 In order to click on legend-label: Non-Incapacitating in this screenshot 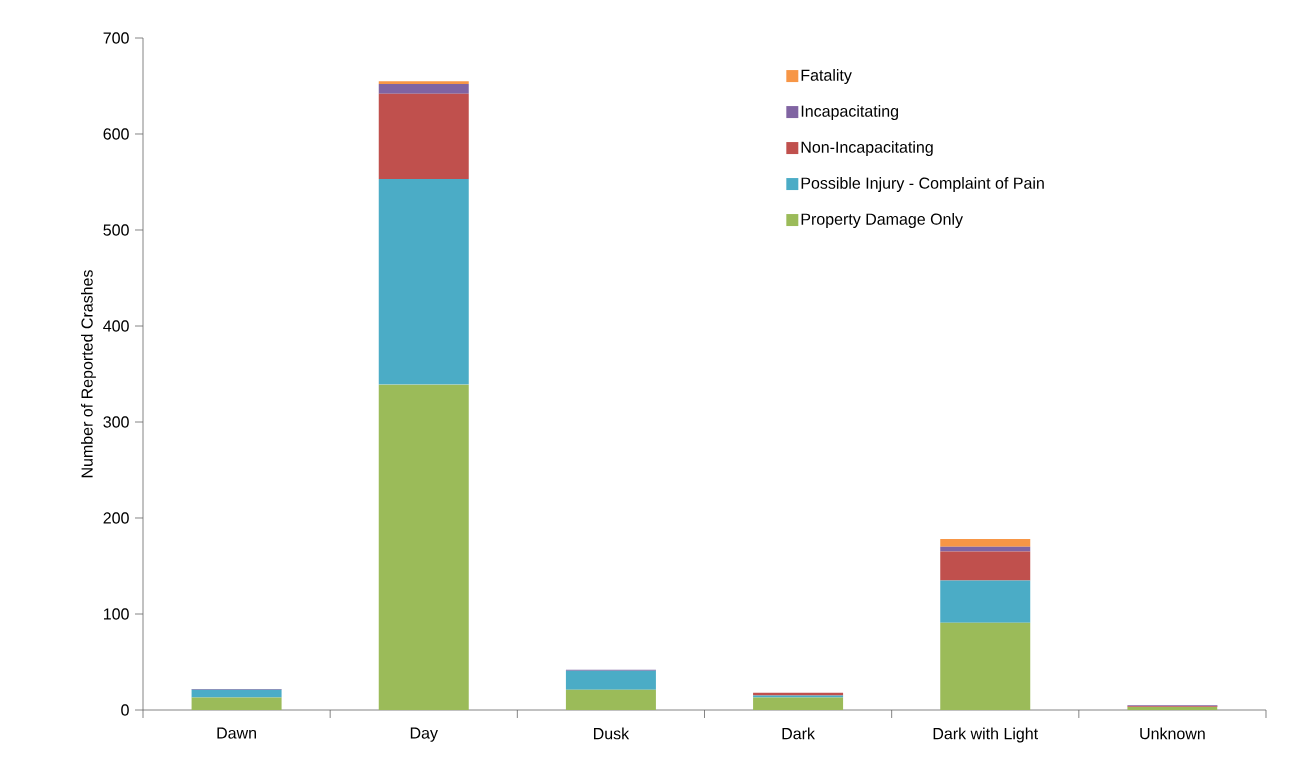, I will do `click(867, 148)`.